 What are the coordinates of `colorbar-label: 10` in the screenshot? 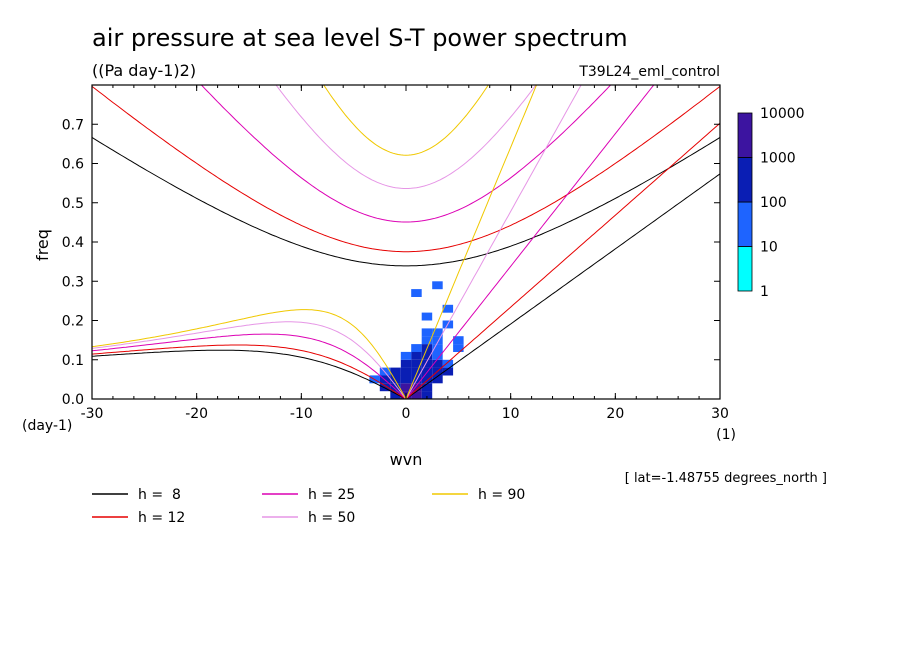 It's located at (769, 248).